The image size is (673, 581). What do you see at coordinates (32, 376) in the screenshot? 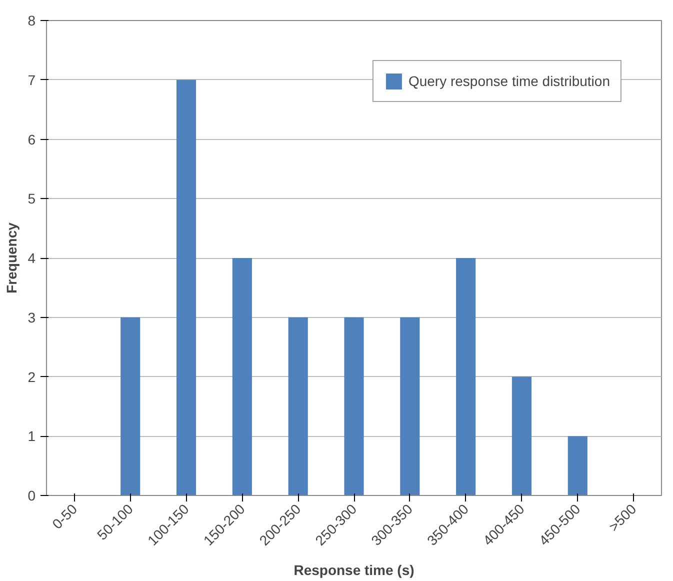
I see `y-tick-label: 2` at bounding box center [32, 376].